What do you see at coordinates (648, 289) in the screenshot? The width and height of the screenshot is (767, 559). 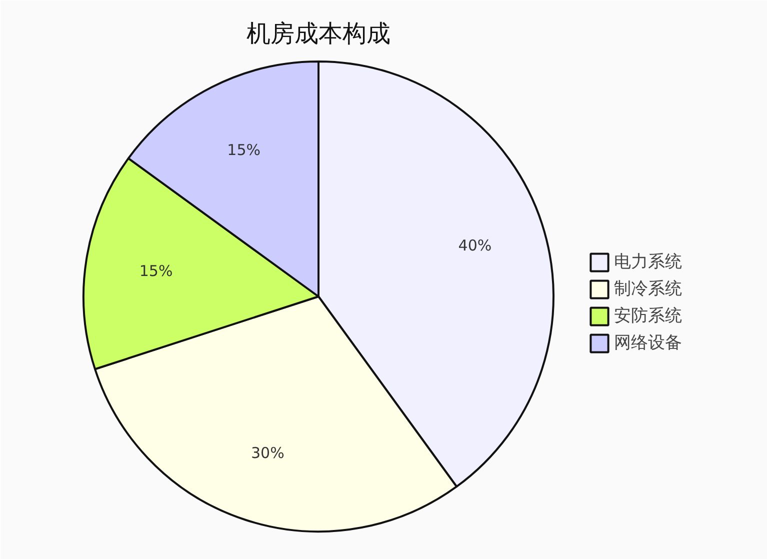 I see `legend-label: 制冷系统` at bounding box center [648, 289].